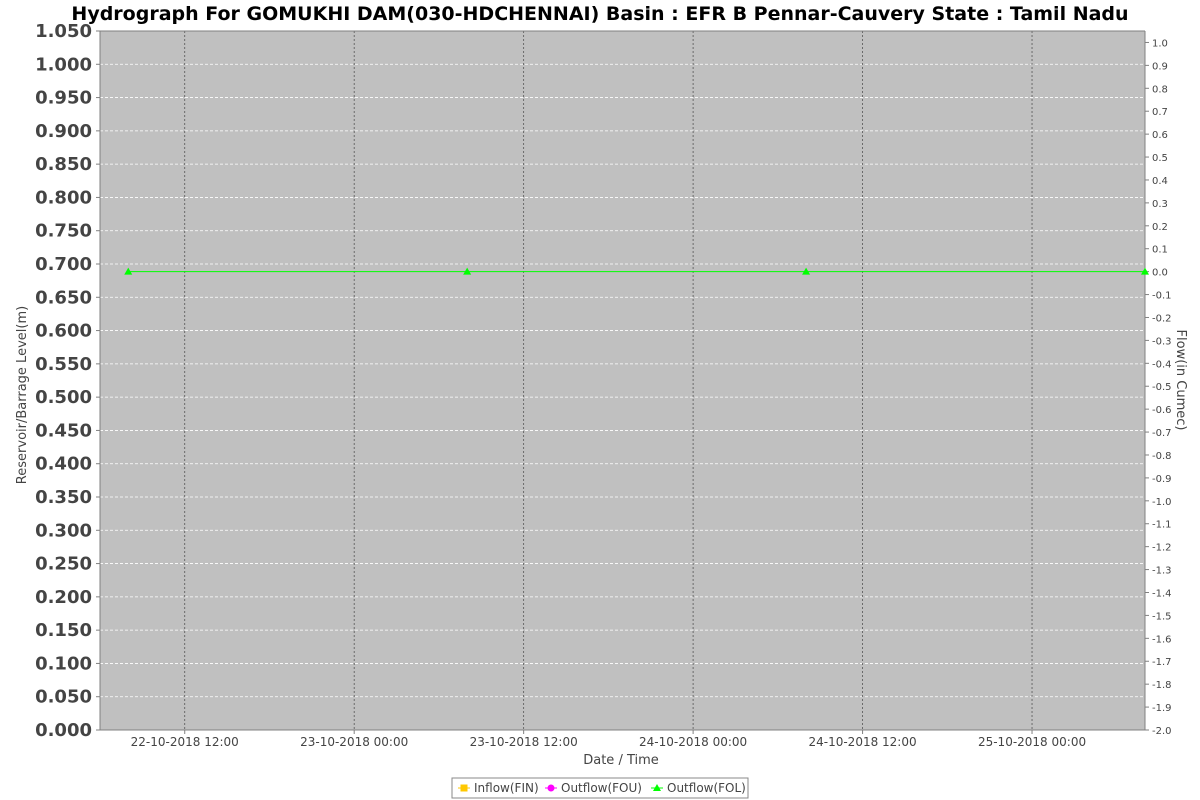  What do you see at coordinates (63, 697) in the screenshot?
I see `left-tick-label: 0.050` at bounding box center [63, 697].